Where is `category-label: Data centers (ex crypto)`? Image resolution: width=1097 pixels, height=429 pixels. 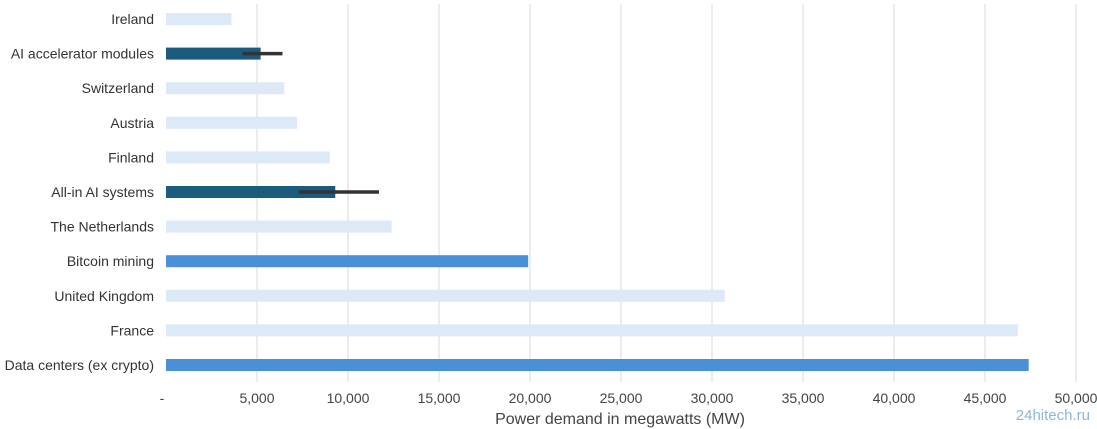
category-label: Data centers (ex crypto) is located at coordinates (79, 365).